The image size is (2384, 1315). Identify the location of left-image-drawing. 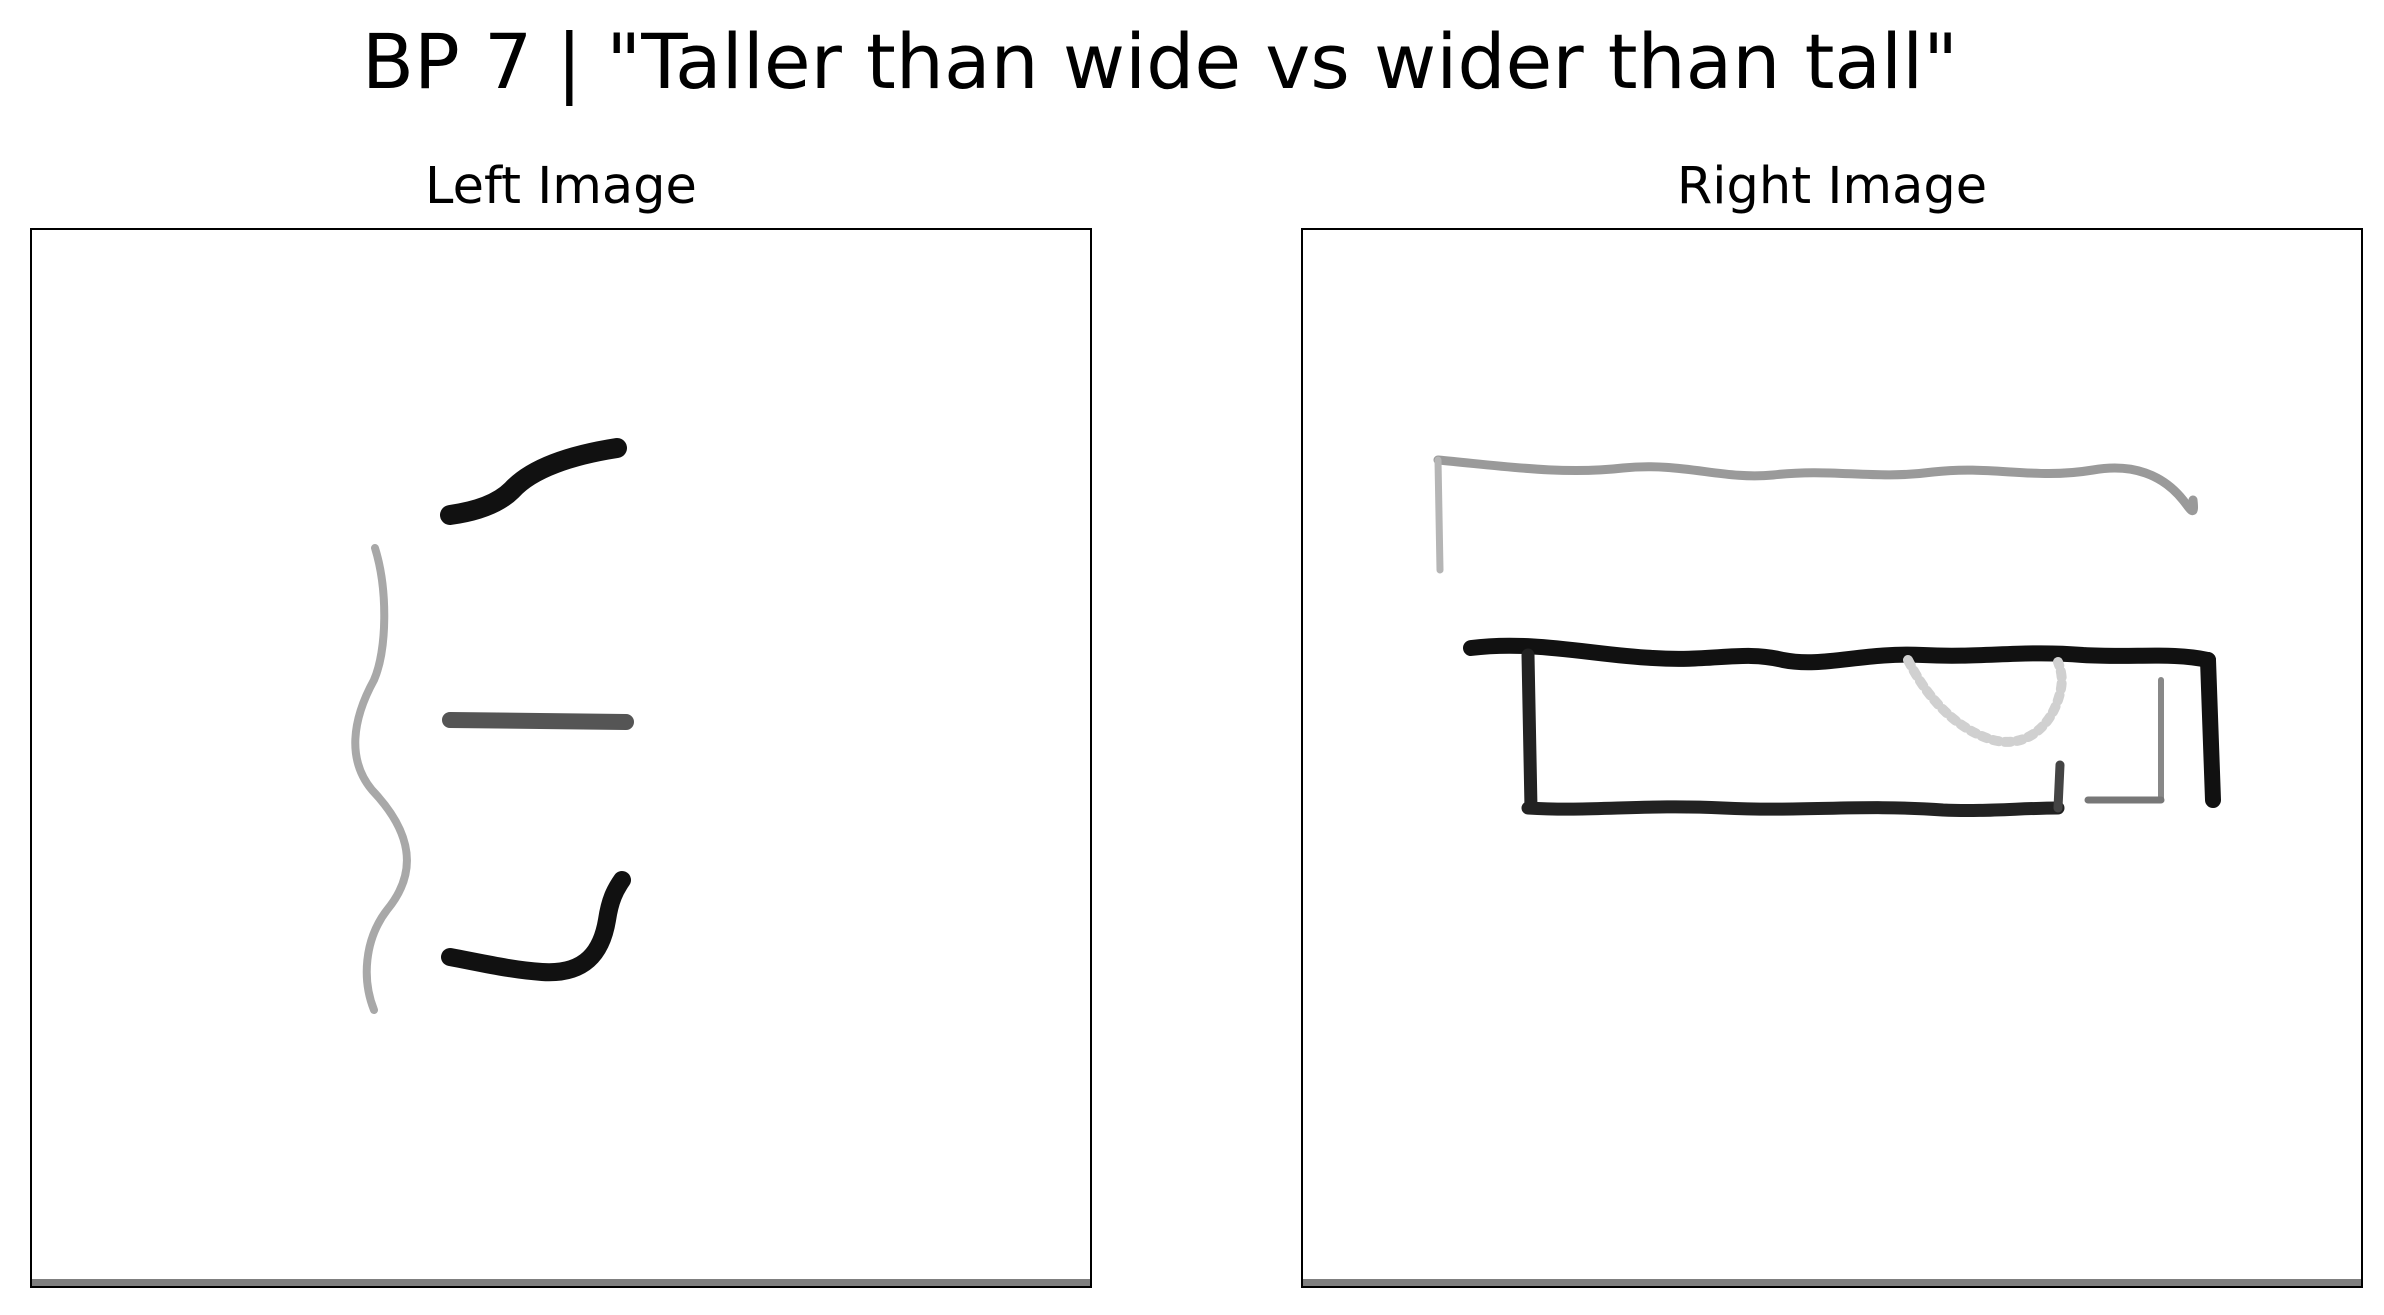
(492, 726).